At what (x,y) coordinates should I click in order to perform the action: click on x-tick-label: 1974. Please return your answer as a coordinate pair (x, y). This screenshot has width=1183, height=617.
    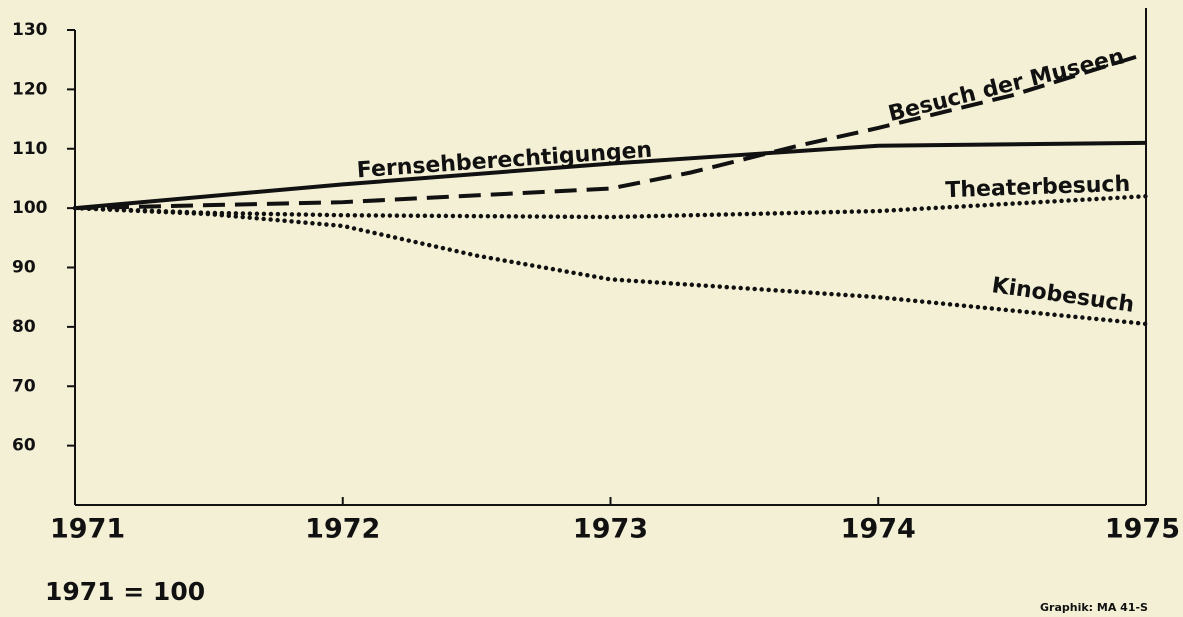
    Looking at the image, I should click on (878, 529).